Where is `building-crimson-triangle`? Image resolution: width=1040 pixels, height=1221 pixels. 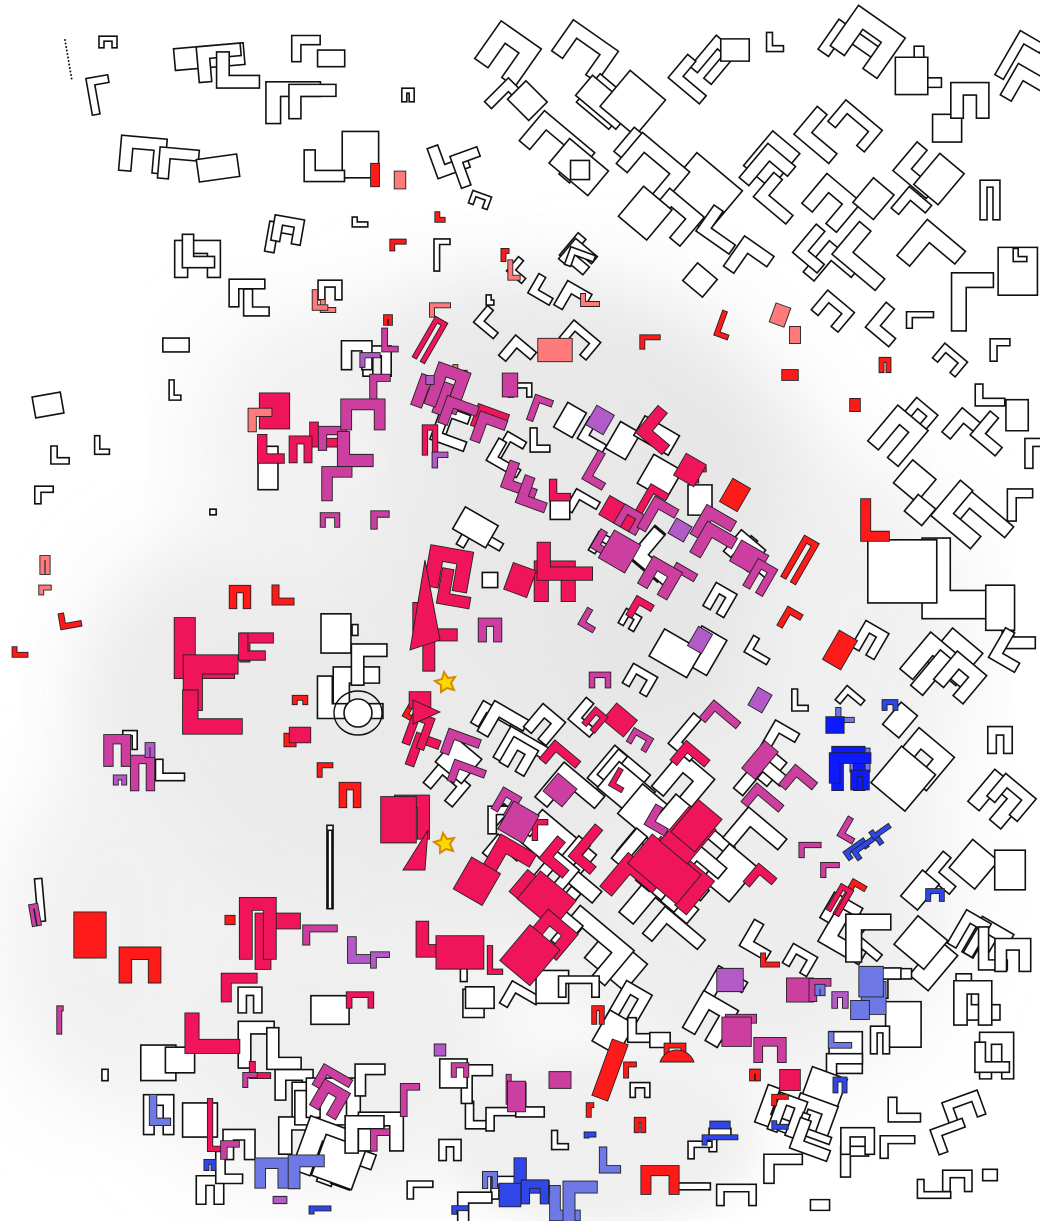 building-crimson-triangle is located at coordinates (426, 712).